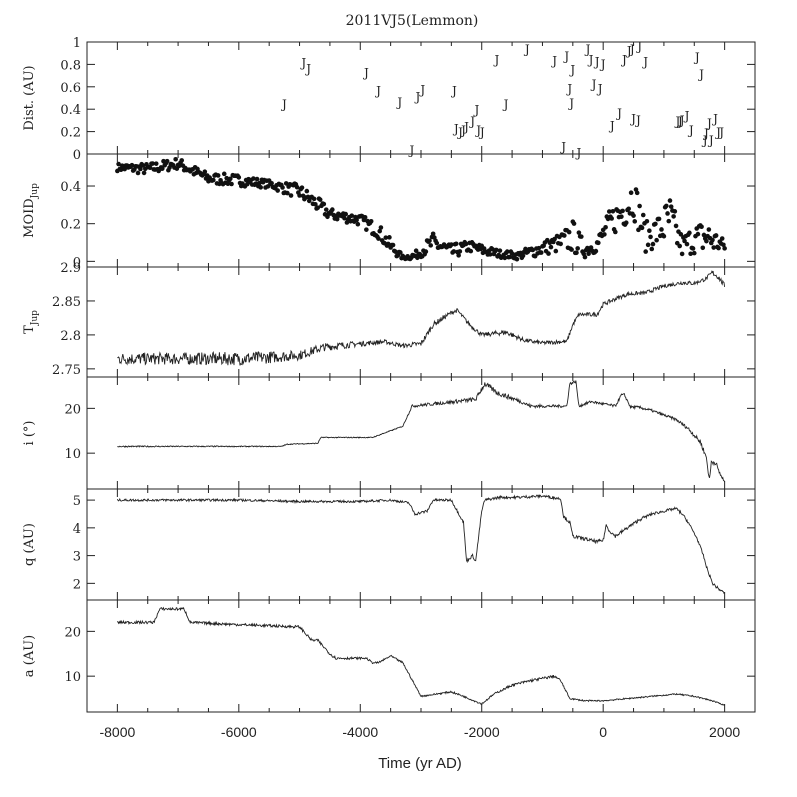 Image resolution: width=797 pixels, height=797 pixels. What do you see at coordinates (482, 732) in the screenshot?
I see `x-tick-label: -2000` at bounding box center [482, 732].